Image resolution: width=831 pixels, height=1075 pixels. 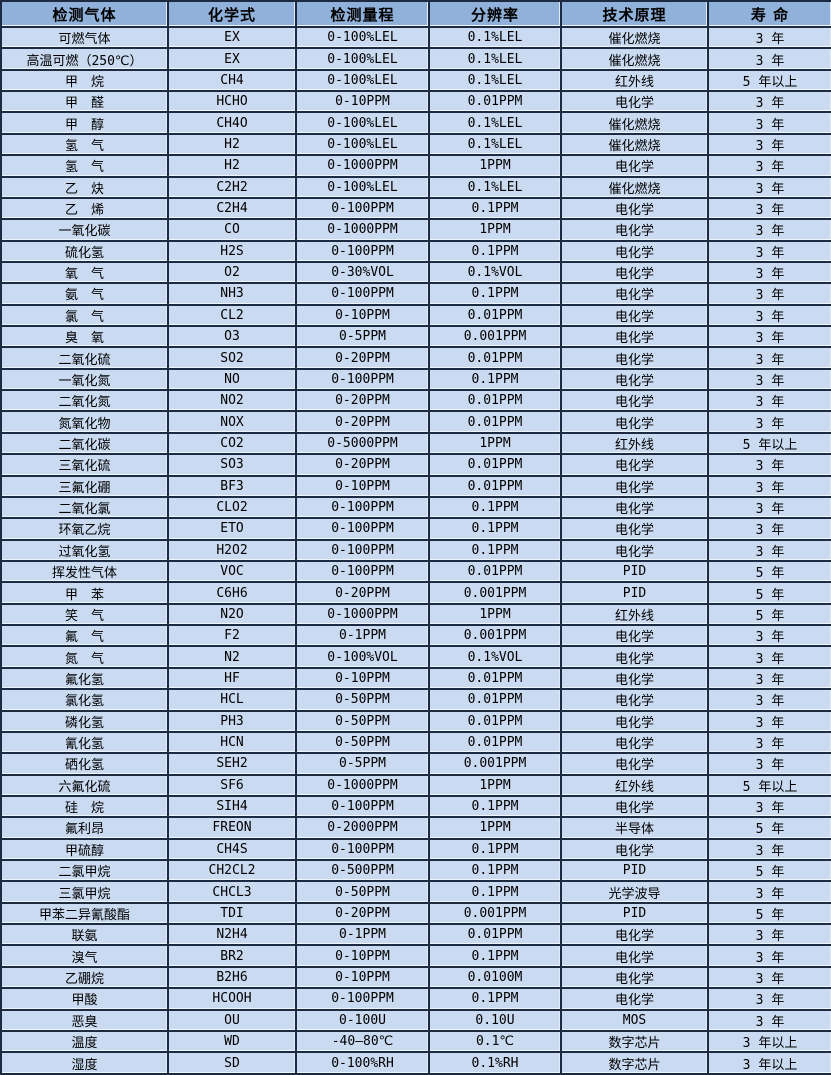 What do you see at coordinates (415, 785) in the screenshot?
I see `table-row: 六氟化硫 SF6 0-1000PPM 1PPM 红外线 5 年以上` at bounding box center [415, 785].